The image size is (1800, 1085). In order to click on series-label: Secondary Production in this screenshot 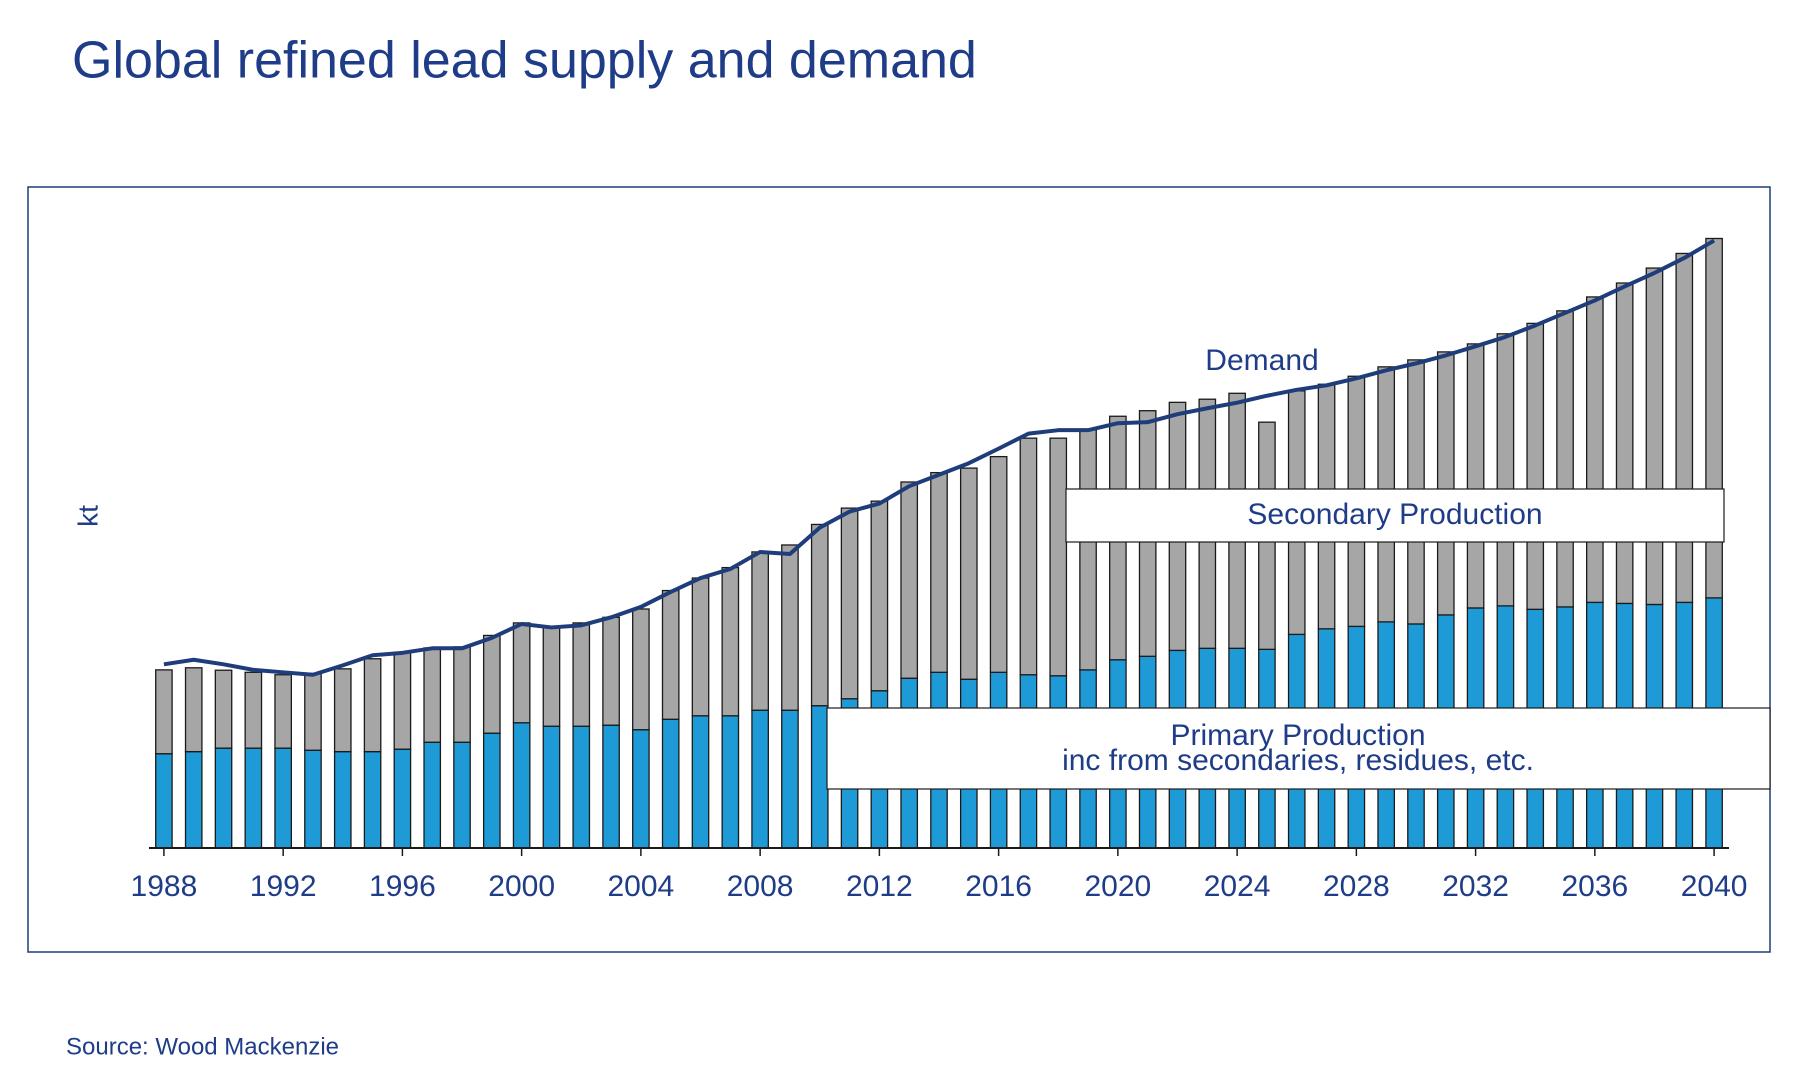, I will do `click(1394, 514)`.